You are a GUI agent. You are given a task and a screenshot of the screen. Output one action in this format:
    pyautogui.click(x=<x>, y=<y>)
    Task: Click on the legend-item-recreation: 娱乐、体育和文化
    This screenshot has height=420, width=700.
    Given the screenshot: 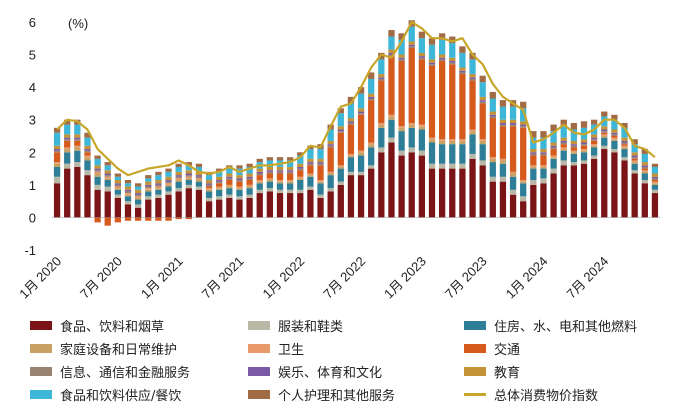 What is the action you would take?
    pyautogui.click(x=356, y=371)
    